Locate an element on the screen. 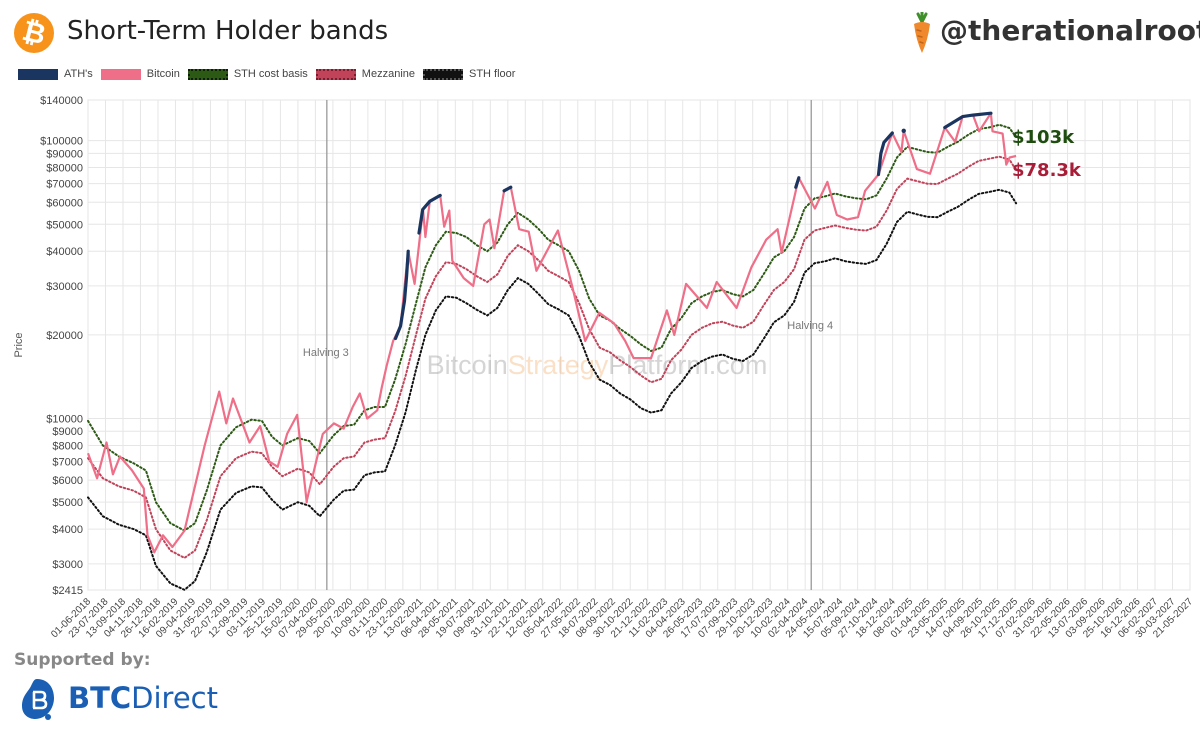 This screenshot has height=738, width=1200. y-tick-label: $3000 is located at coordinates (67, 565).